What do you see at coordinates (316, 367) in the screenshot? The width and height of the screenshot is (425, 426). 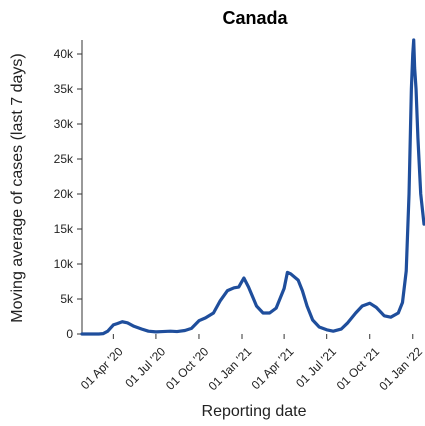 I see `x-tick-label: 01 Jul '21` at bounding box center [316, 367].